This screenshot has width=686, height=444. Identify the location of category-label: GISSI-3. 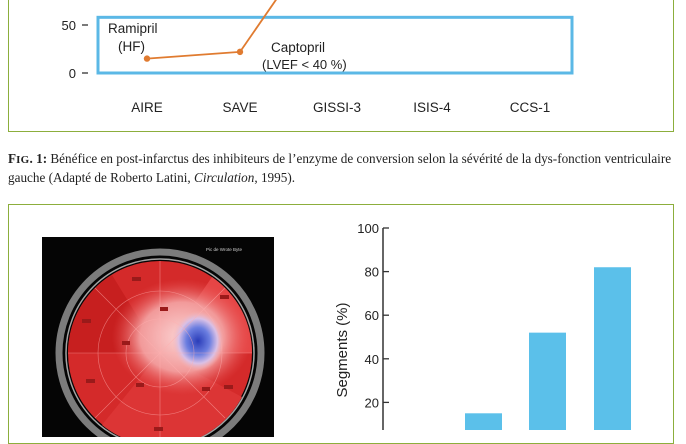
(337, 107).